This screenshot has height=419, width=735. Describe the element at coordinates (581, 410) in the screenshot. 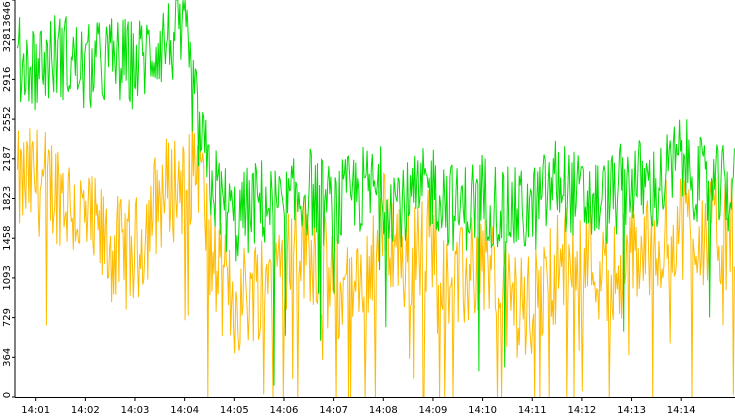

I see `x-tick-label: 14:12` at that location.